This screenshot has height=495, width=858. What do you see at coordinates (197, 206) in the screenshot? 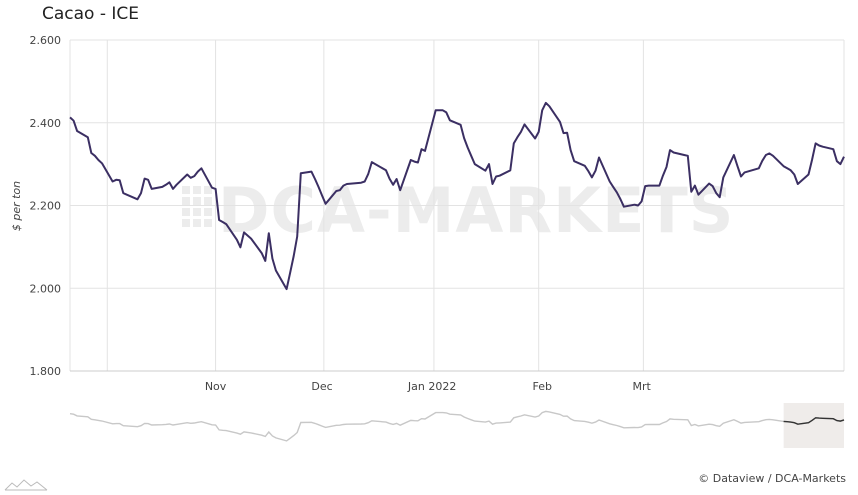
I see `watermark-grid-icon` at bounding box center [197, 206].